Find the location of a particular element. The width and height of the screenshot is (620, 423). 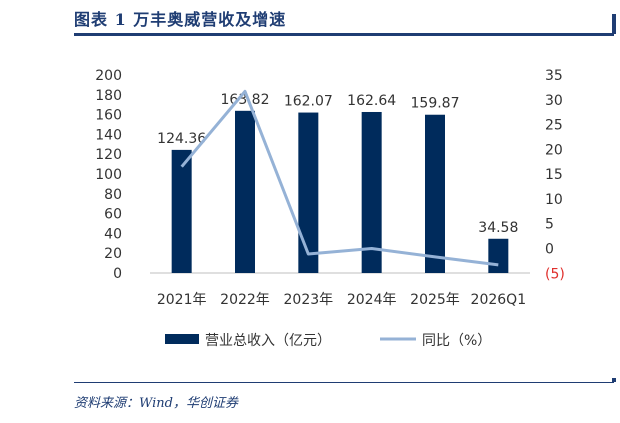

right-tick-label: 5 is located at coordinates (549, 225).